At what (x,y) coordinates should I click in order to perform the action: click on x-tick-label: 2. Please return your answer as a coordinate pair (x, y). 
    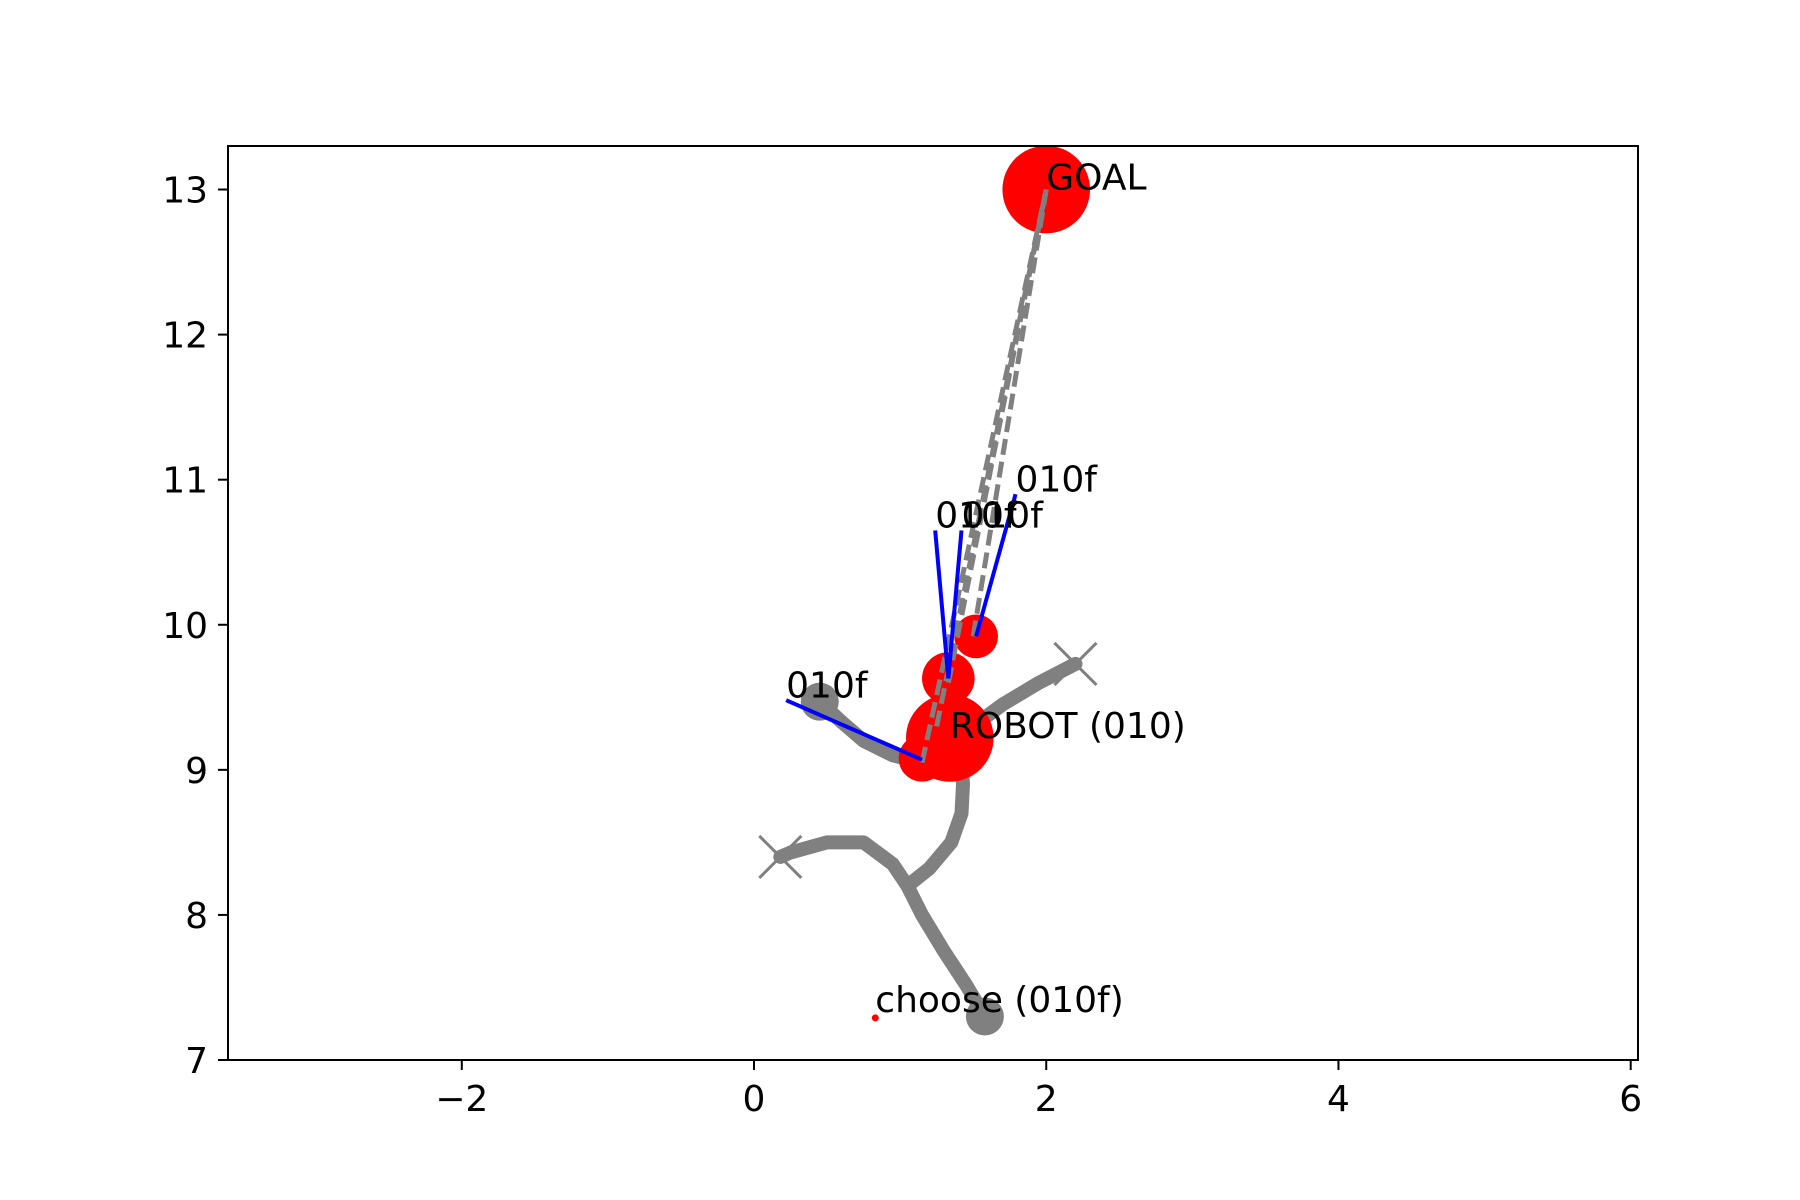
    Looking at the image, I should click on (1046, 1099).